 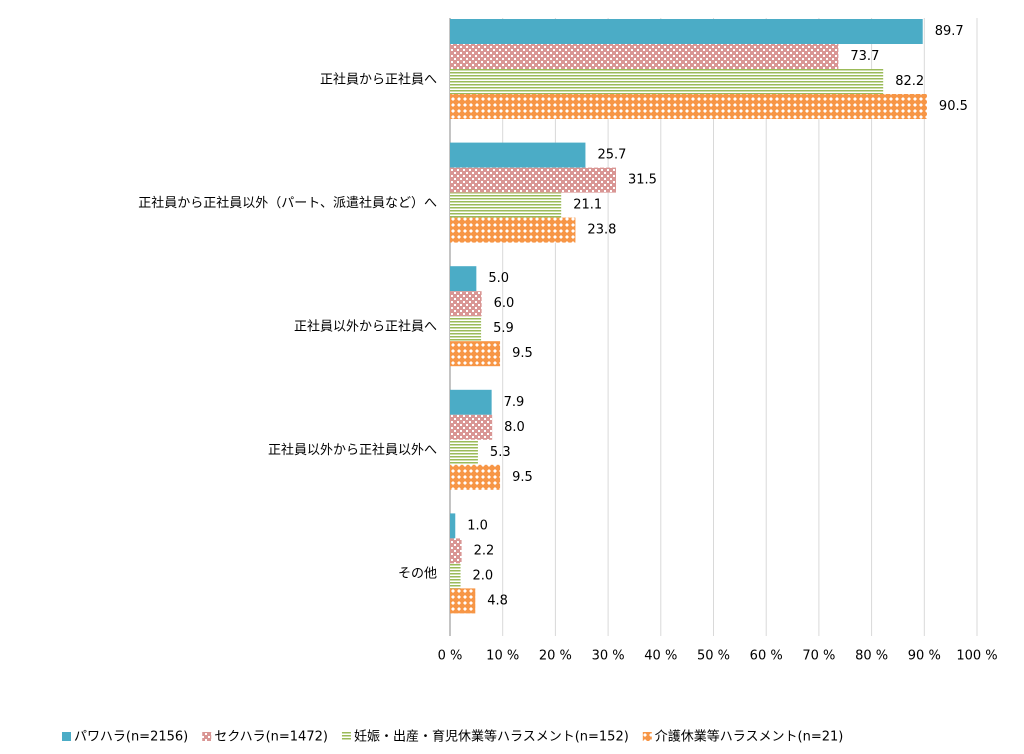 I want to click on x-tick-label: 0 %, so click(x=450, y=656).